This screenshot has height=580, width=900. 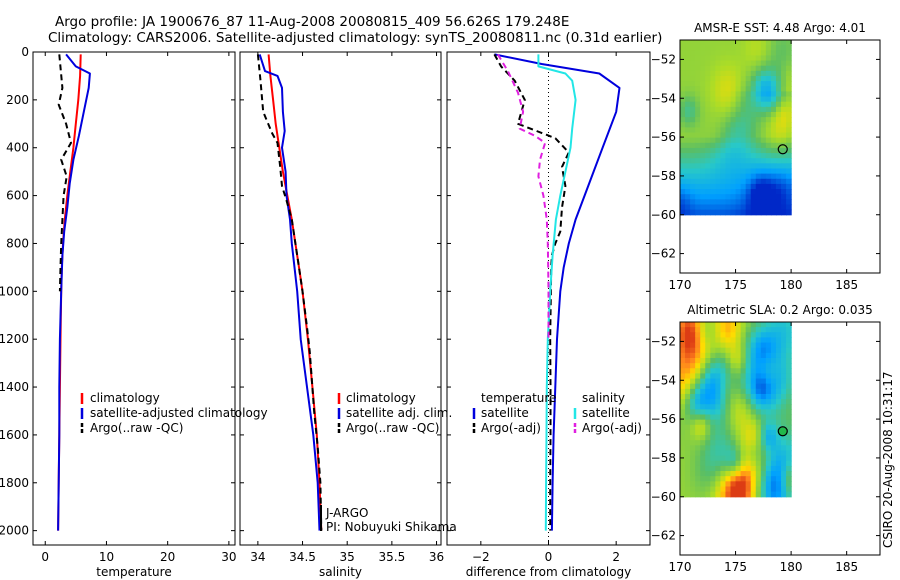 What do you see at coordinates (392, 428) in the screenshot?
I see `legend-label: Argo(..raw -QC)` at bounding box center [392, 428].